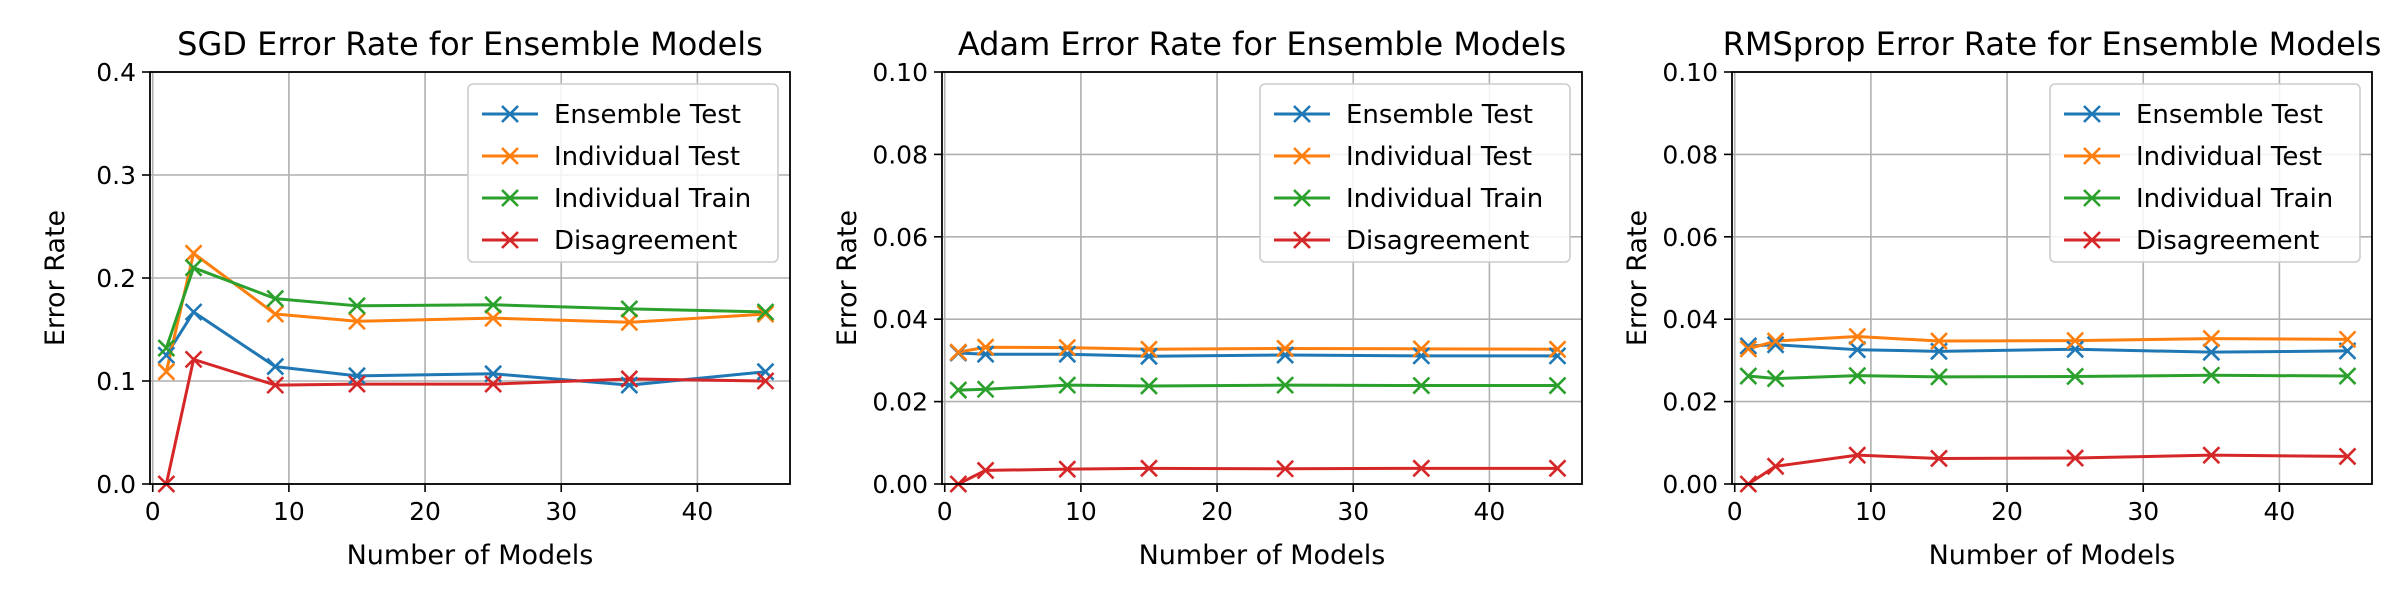 The height and width of the screenshot is (600, 2400). I want to click on y-tick-label: 0.06, so click(900, 237).